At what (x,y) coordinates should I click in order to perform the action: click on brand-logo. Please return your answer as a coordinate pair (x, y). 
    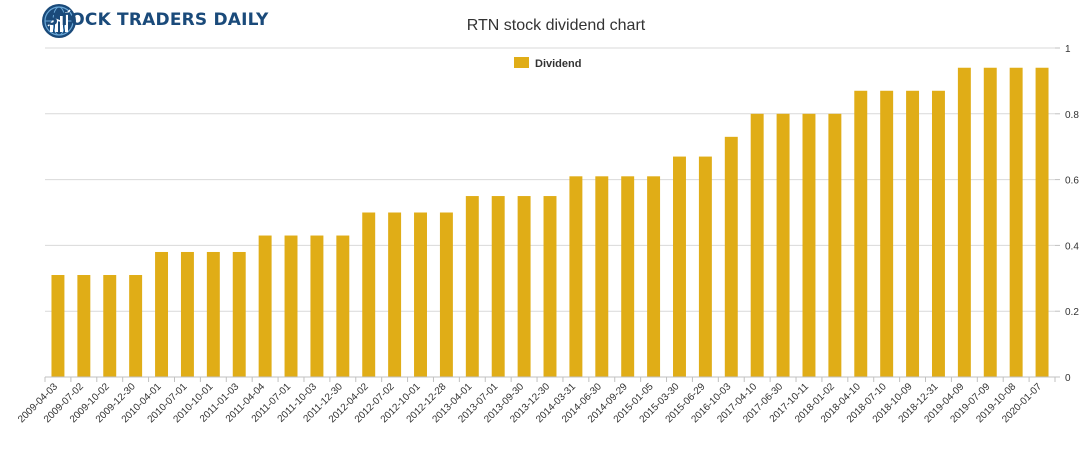
    Looking at the image, I should click on (59, 21).